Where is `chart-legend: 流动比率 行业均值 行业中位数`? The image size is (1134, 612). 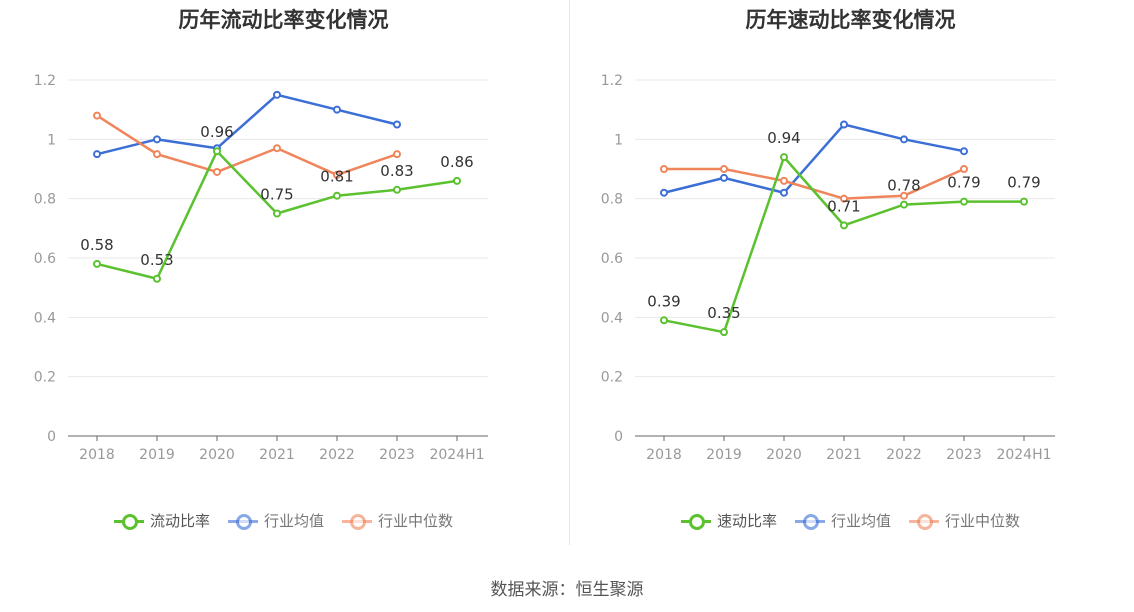 chart-legend: 流动比率 行业均值 行业中位数 is located at coordinates (283, 520).